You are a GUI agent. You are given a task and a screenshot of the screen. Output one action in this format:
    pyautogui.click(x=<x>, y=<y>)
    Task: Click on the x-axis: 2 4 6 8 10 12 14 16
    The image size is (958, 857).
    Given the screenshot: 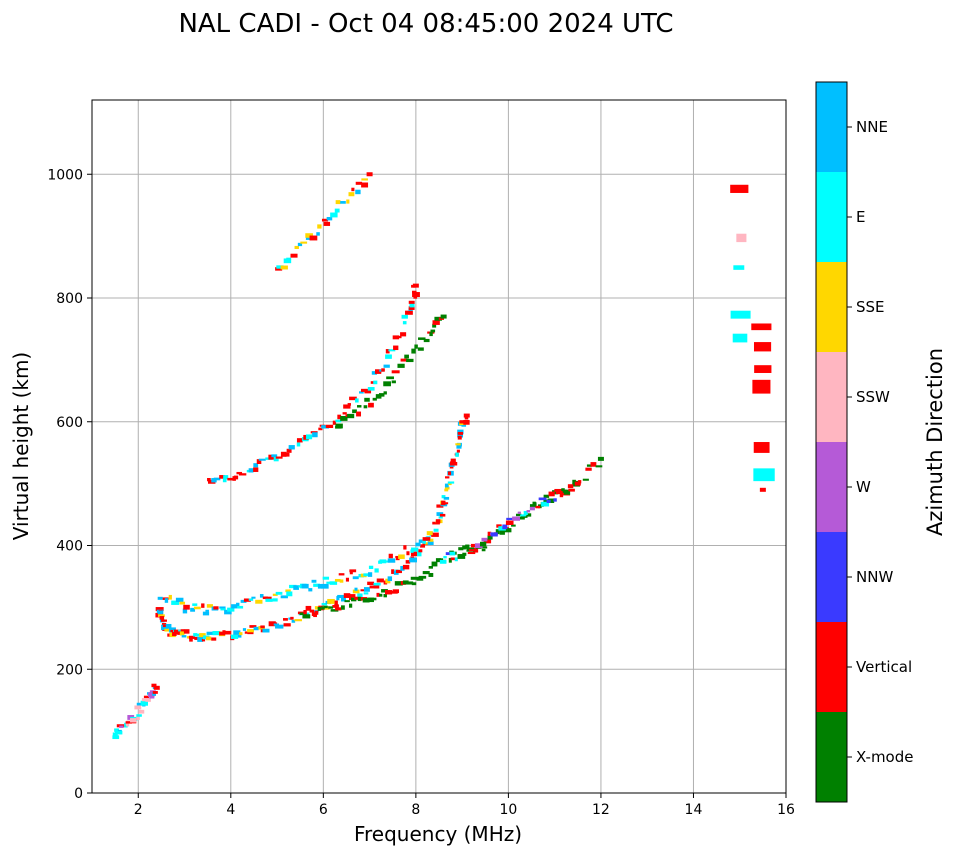 What is the action you would take?
    pyautogui.click(x=464, y=805)
    